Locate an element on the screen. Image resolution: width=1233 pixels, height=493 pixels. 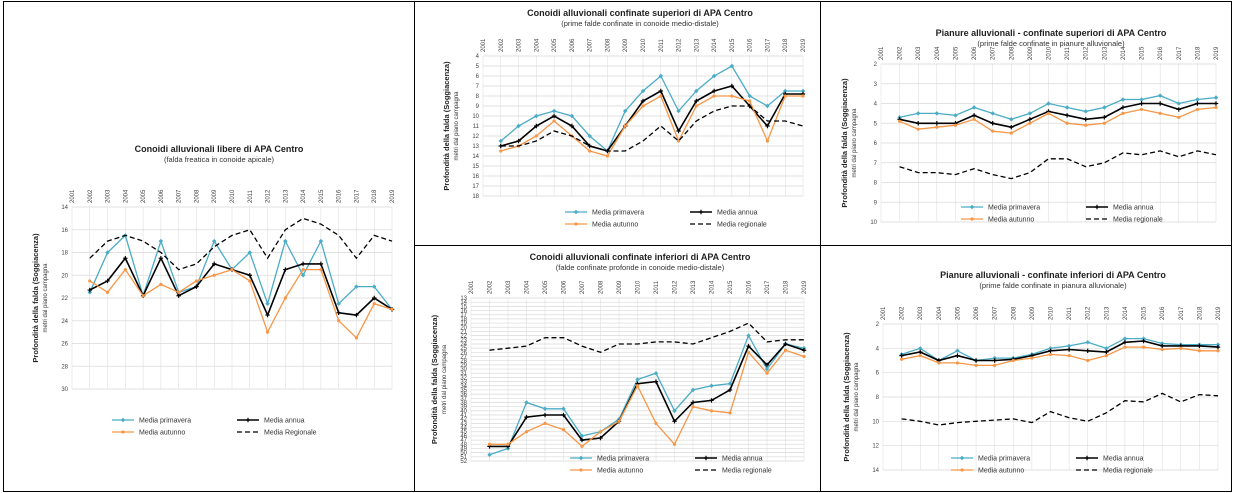
y-tick-label: 12 is located at coordinates (875, 447).